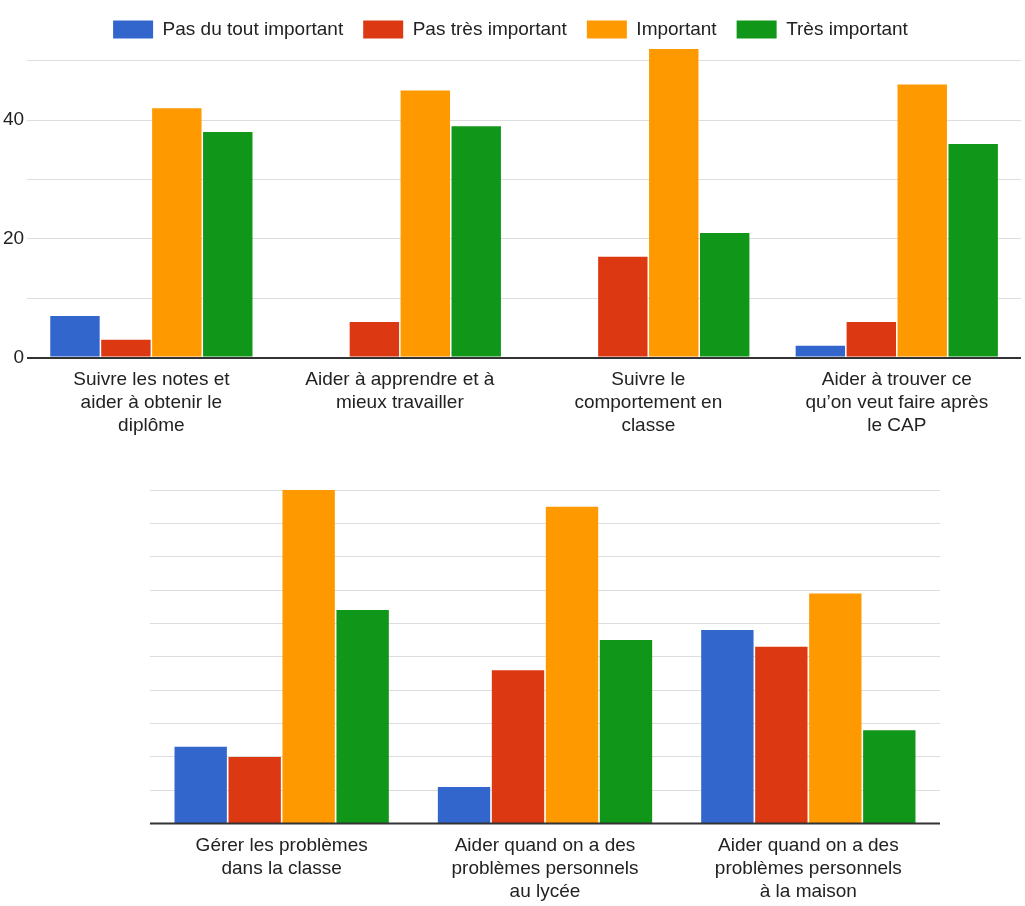 This screenshot has width=1025, height=906. What do you see at coordinates (13, 119) in the screenshot?
I see `y-tick-label: 40` at bounding box center [13, 119].